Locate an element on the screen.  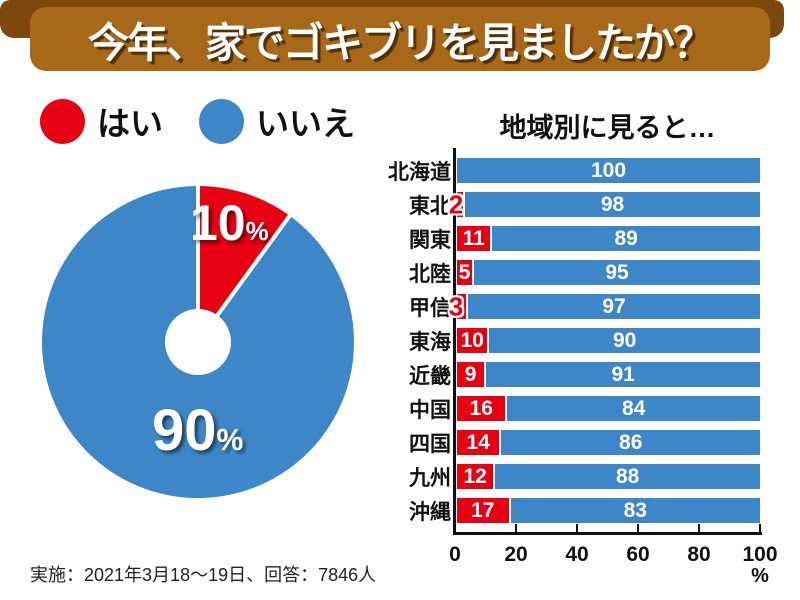
no-bar-segment: 88 is located at coordinates (627, 476).